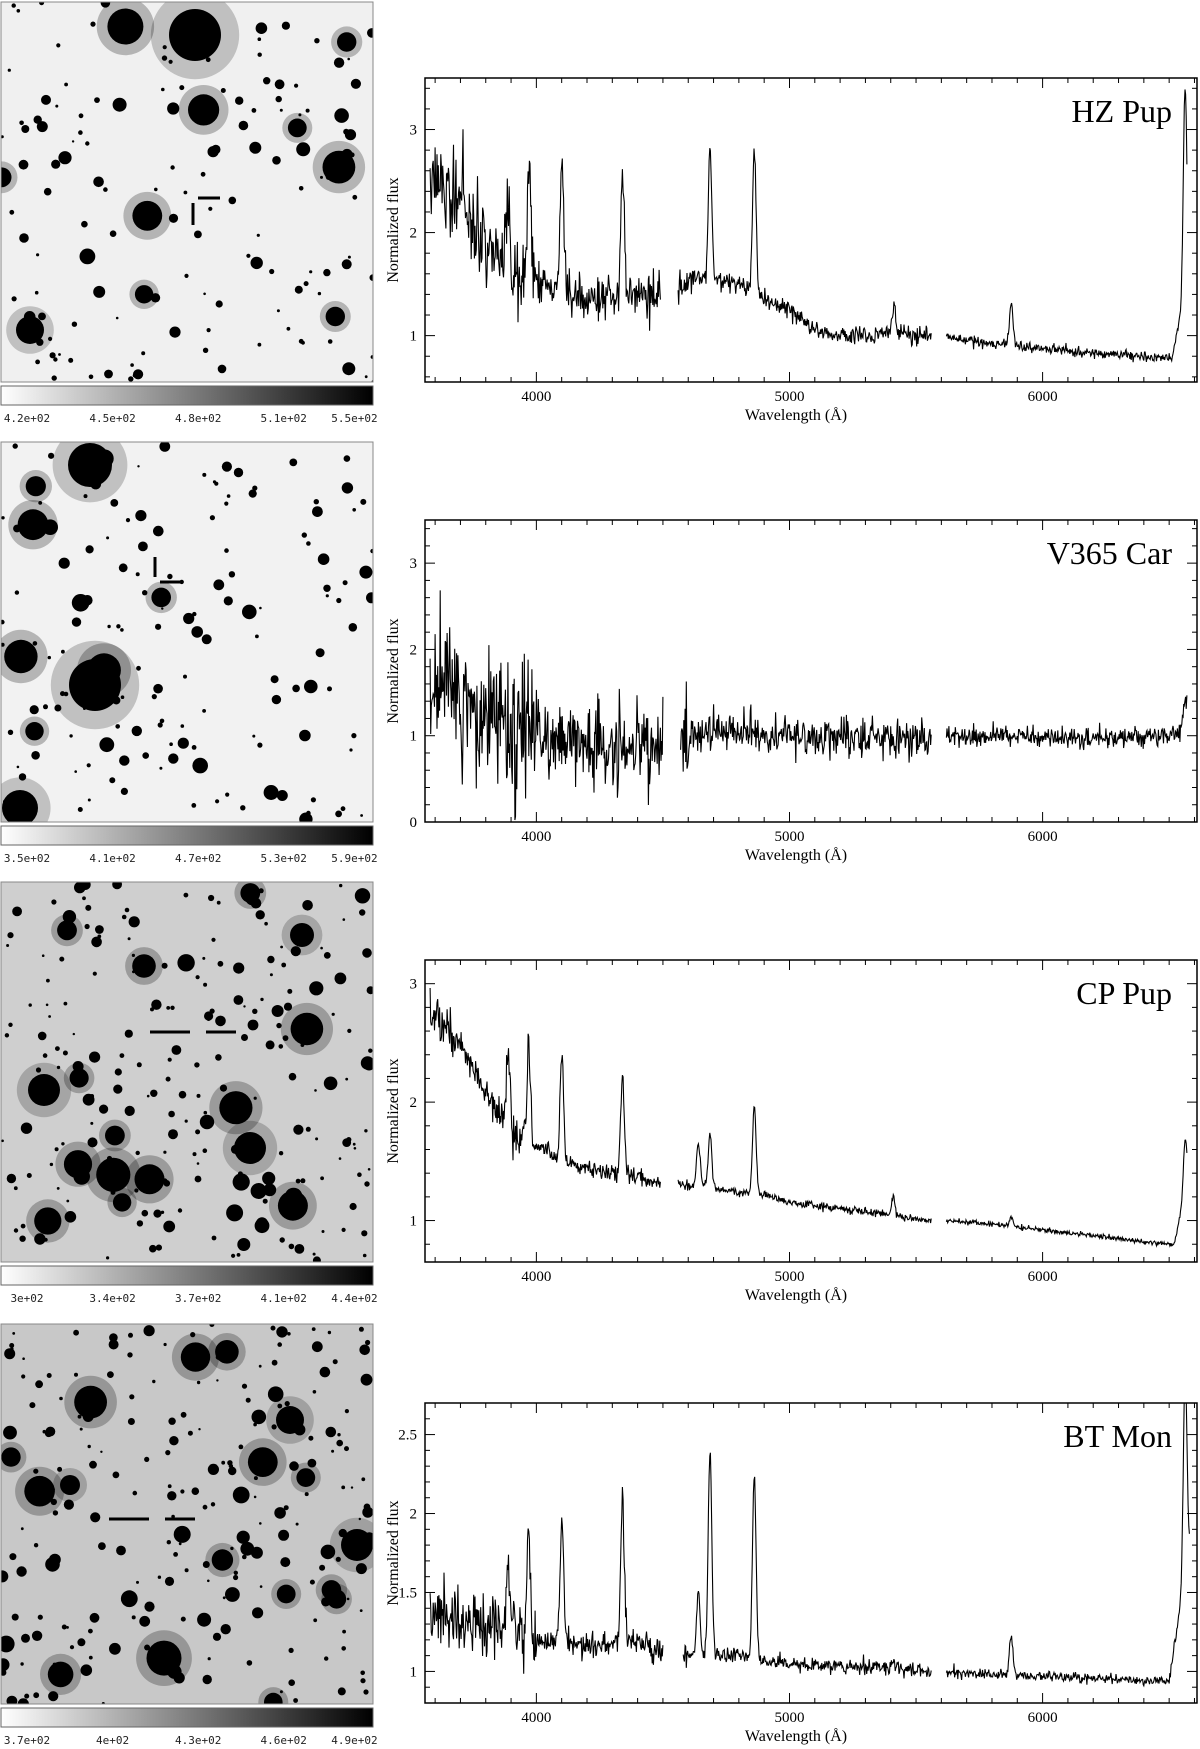  Describe the element at coordinates (806, 726) in the screenshot. I see `spectrum-segment` at that location.